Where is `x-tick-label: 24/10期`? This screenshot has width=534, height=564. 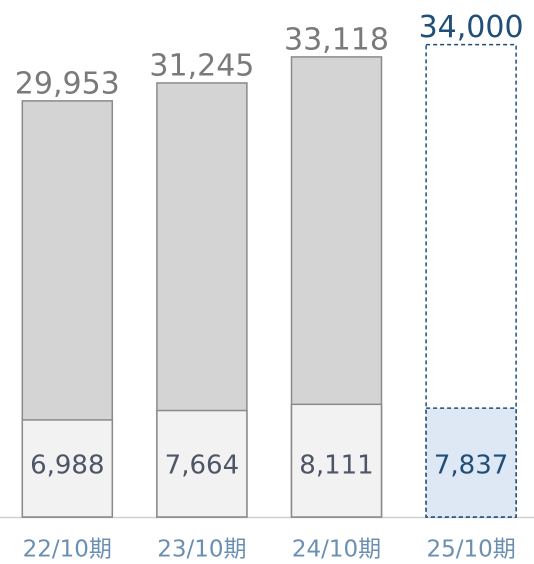 x-tick-label: 24/10期 is located at coordinates (336, 550).